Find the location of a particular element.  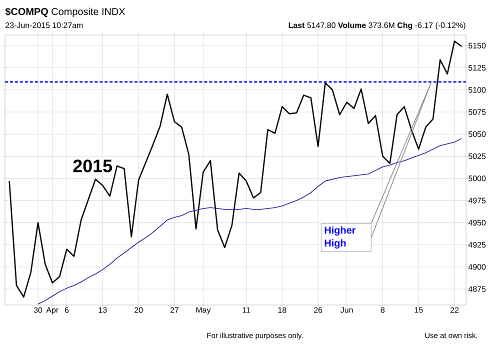

annotation: 2015 is located at coordinates (92, 166).